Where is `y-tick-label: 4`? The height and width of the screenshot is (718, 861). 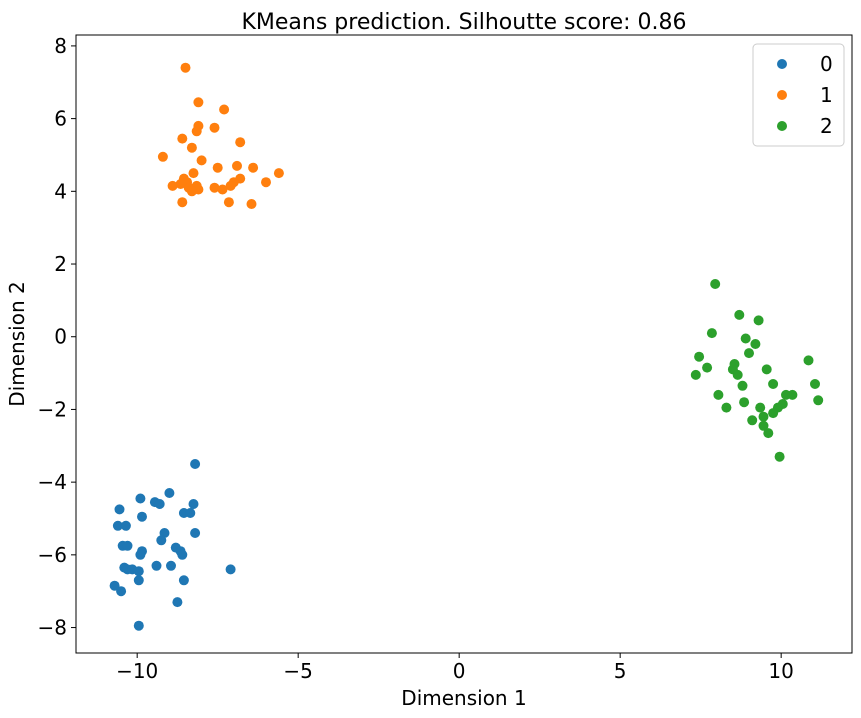 y-tick-label: 4 is located at coordinates (60, 191).